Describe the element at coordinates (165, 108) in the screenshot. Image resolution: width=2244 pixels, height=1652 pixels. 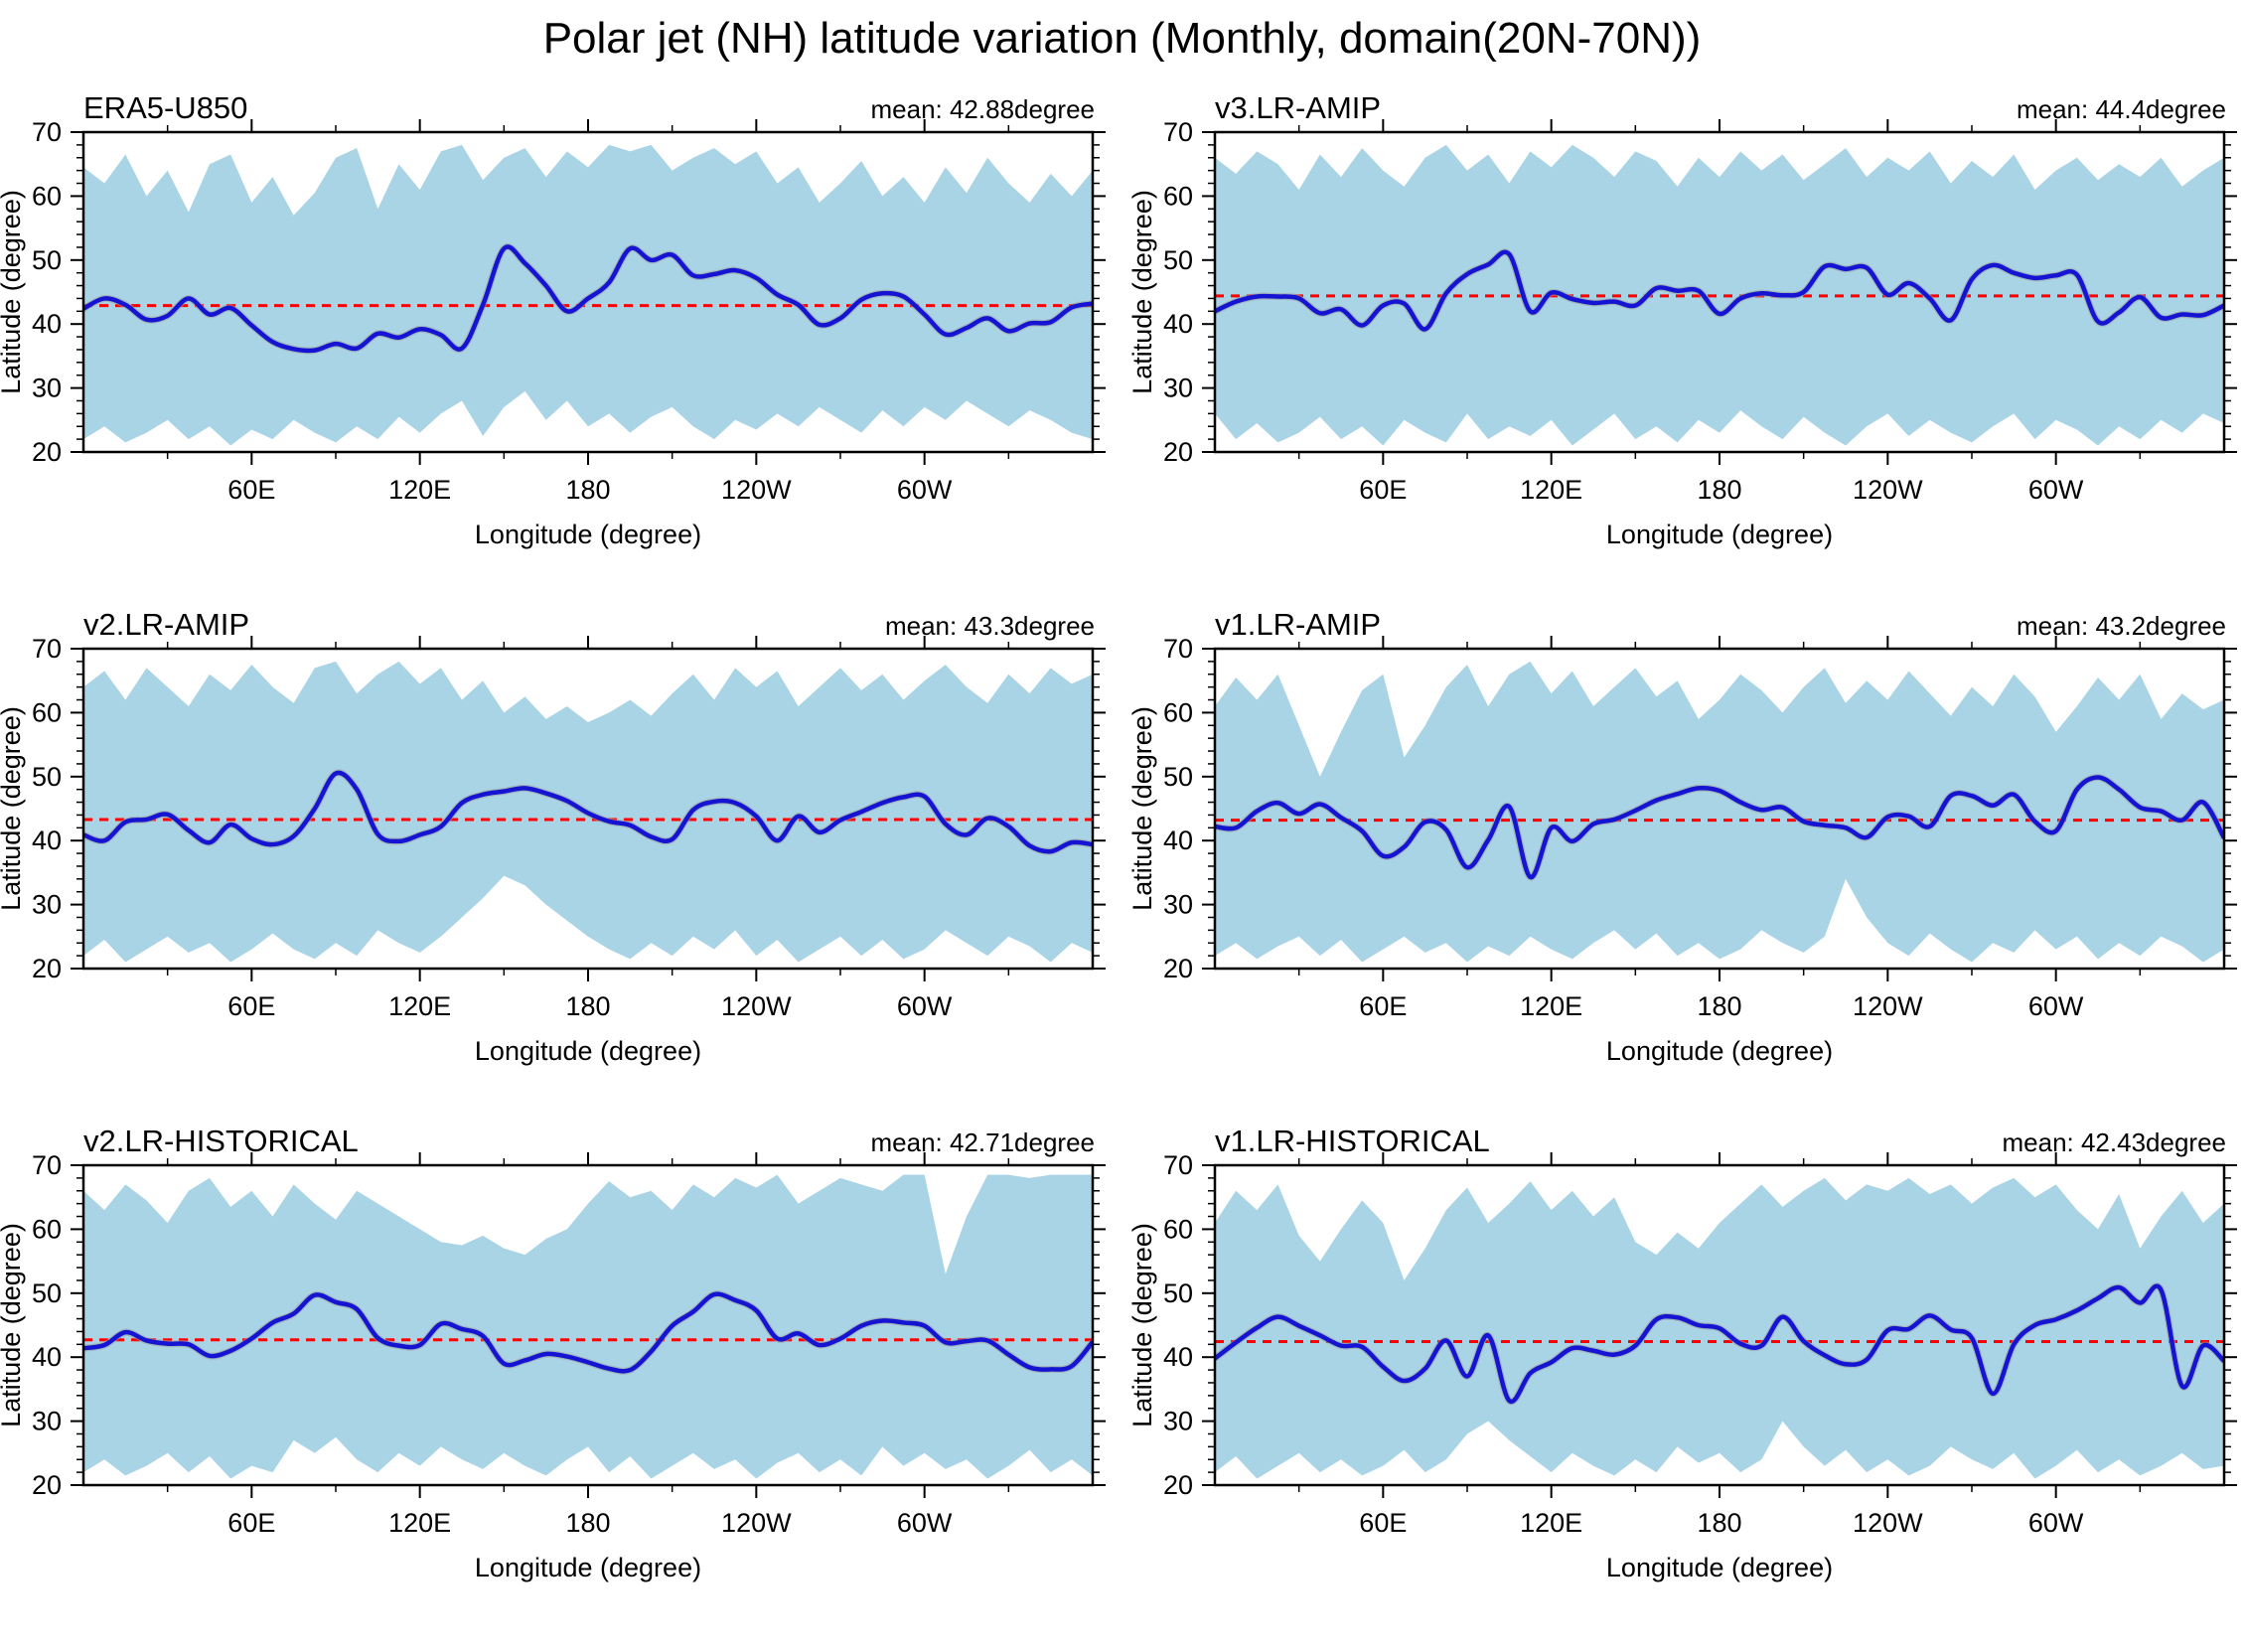
I see `panel-title: ERA5-U850` at that location.